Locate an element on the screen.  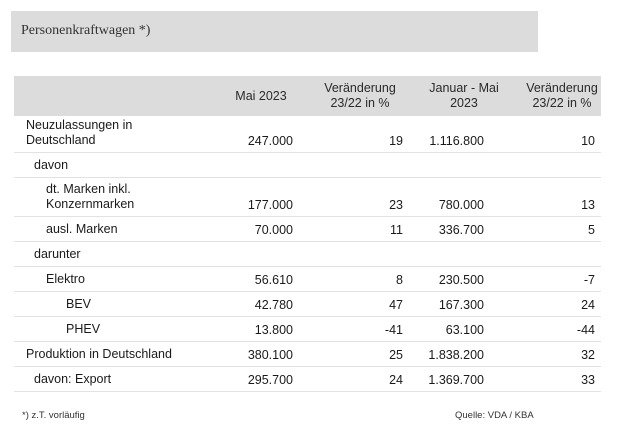
value-cell: 380.100 is located at coordinates (270, 355).